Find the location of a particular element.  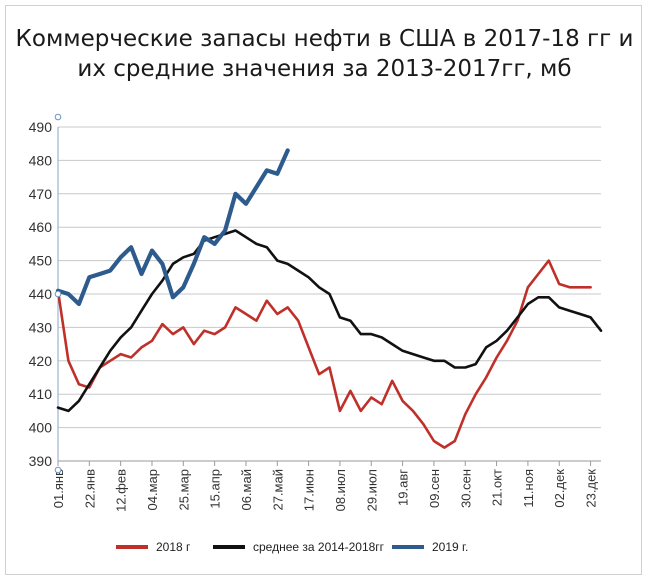

y-tick-label: 450 is located at coordinates (41, 261).